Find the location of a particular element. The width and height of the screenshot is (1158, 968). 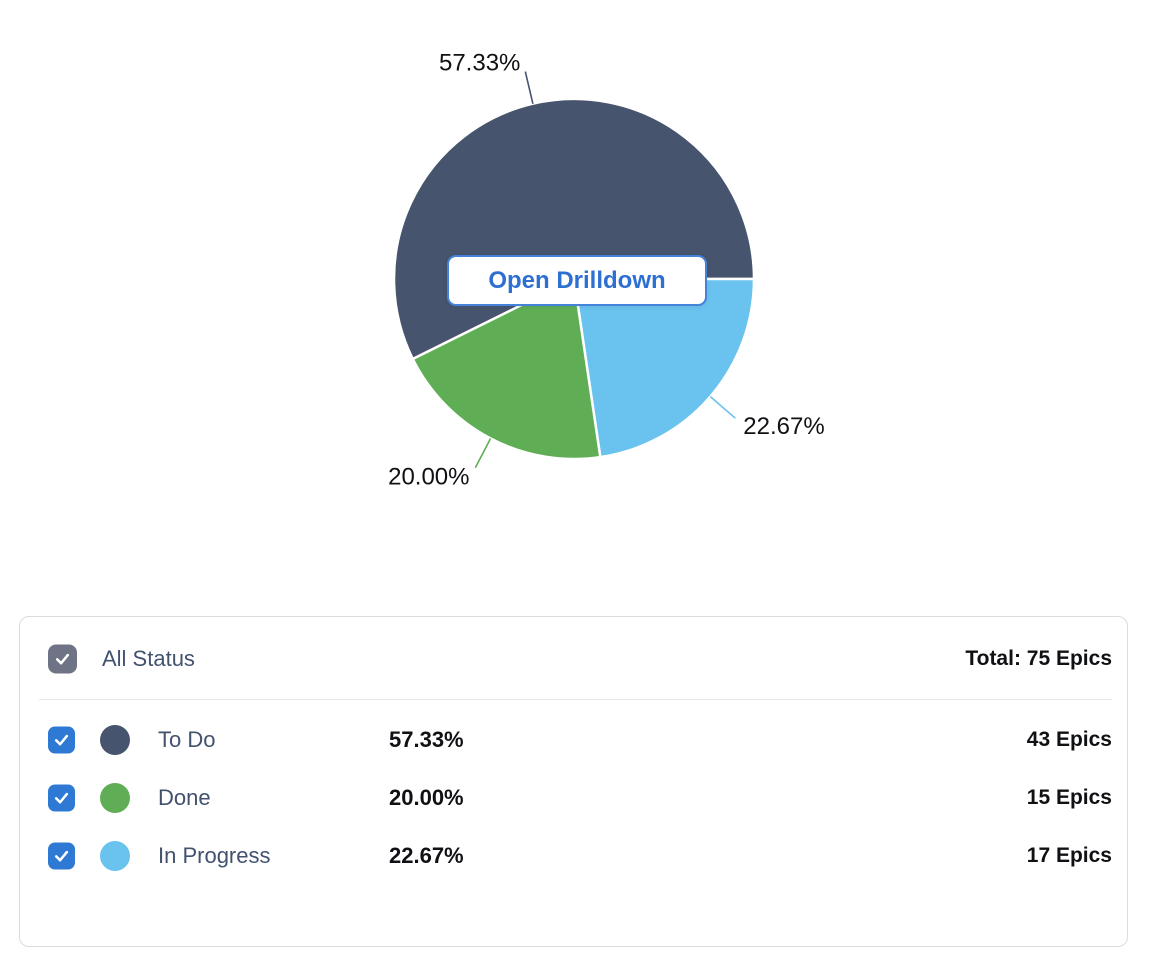

todo-checkbox is located at coordinates (61, 740).